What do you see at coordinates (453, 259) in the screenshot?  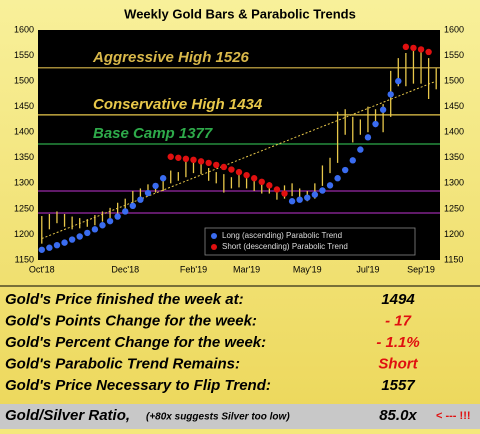 I see `y2-tick-label: 1150` at bounding box center [453, 259].